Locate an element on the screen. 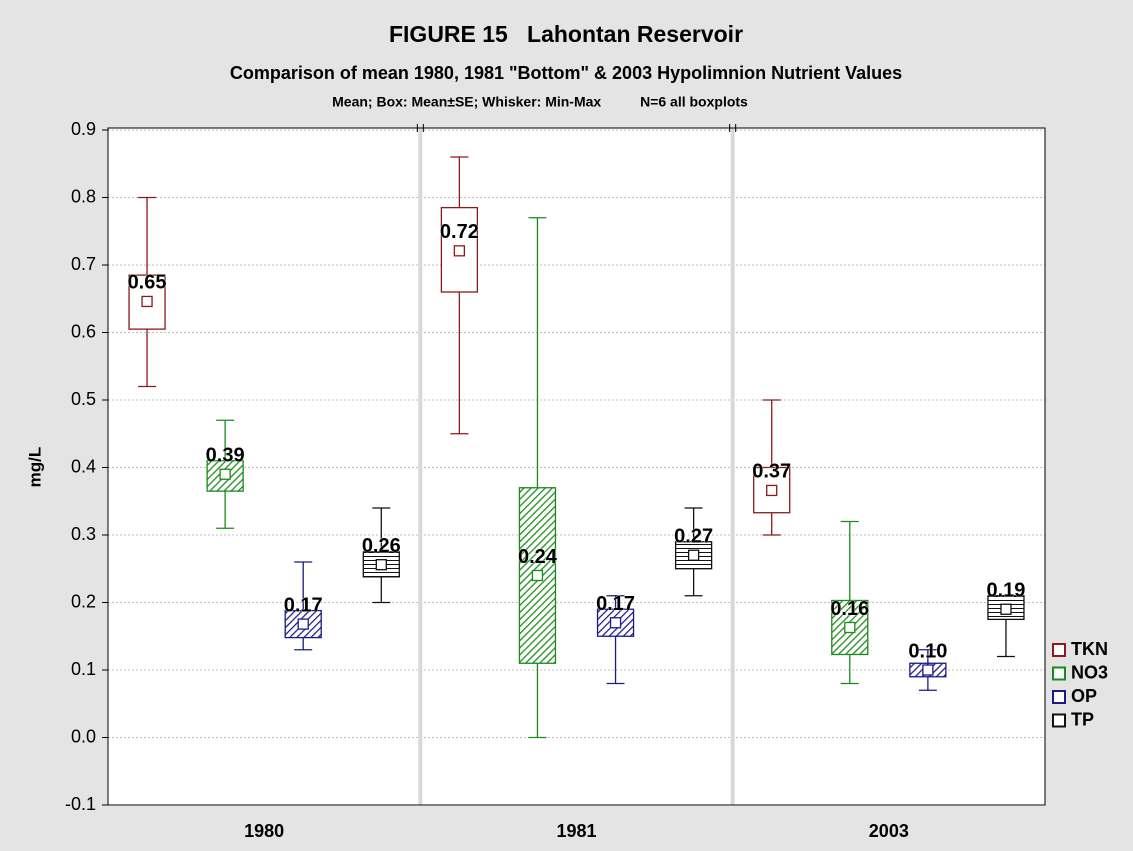 The height and width of the screenshot is (851, 1133). x-tick-label: 1980 is located at coordinates (264, 831).